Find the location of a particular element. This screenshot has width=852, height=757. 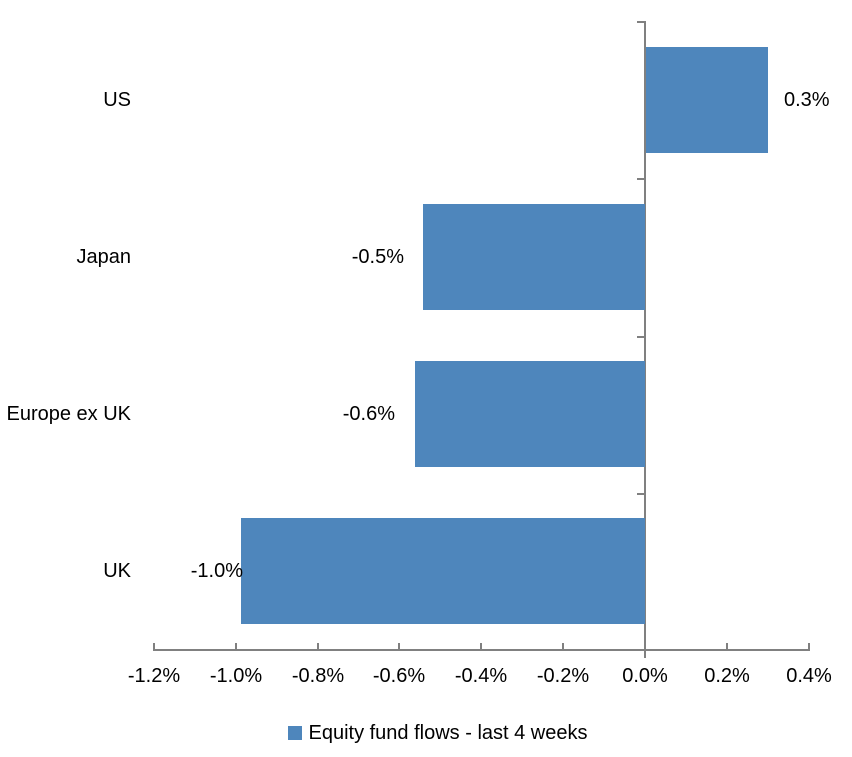

legend-swatch is located at coordinates (295, 733).